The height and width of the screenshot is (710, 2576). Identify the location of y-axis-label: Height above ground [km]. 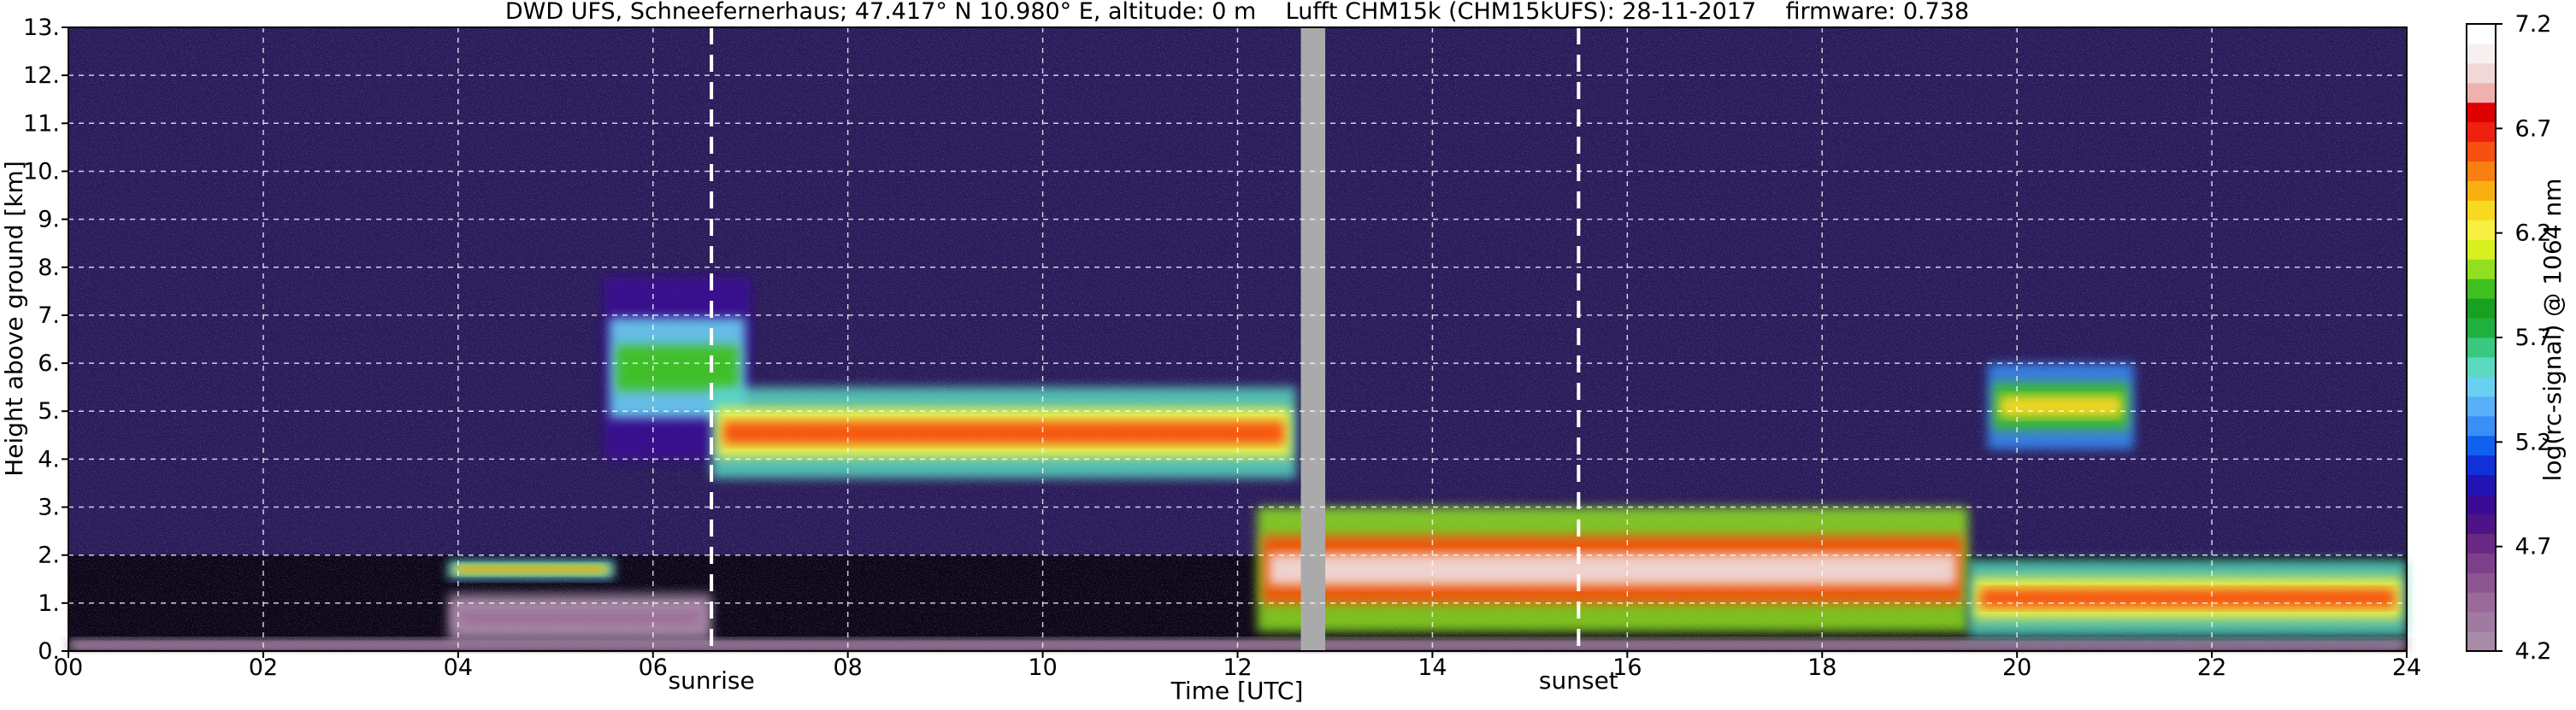
(14, 319).